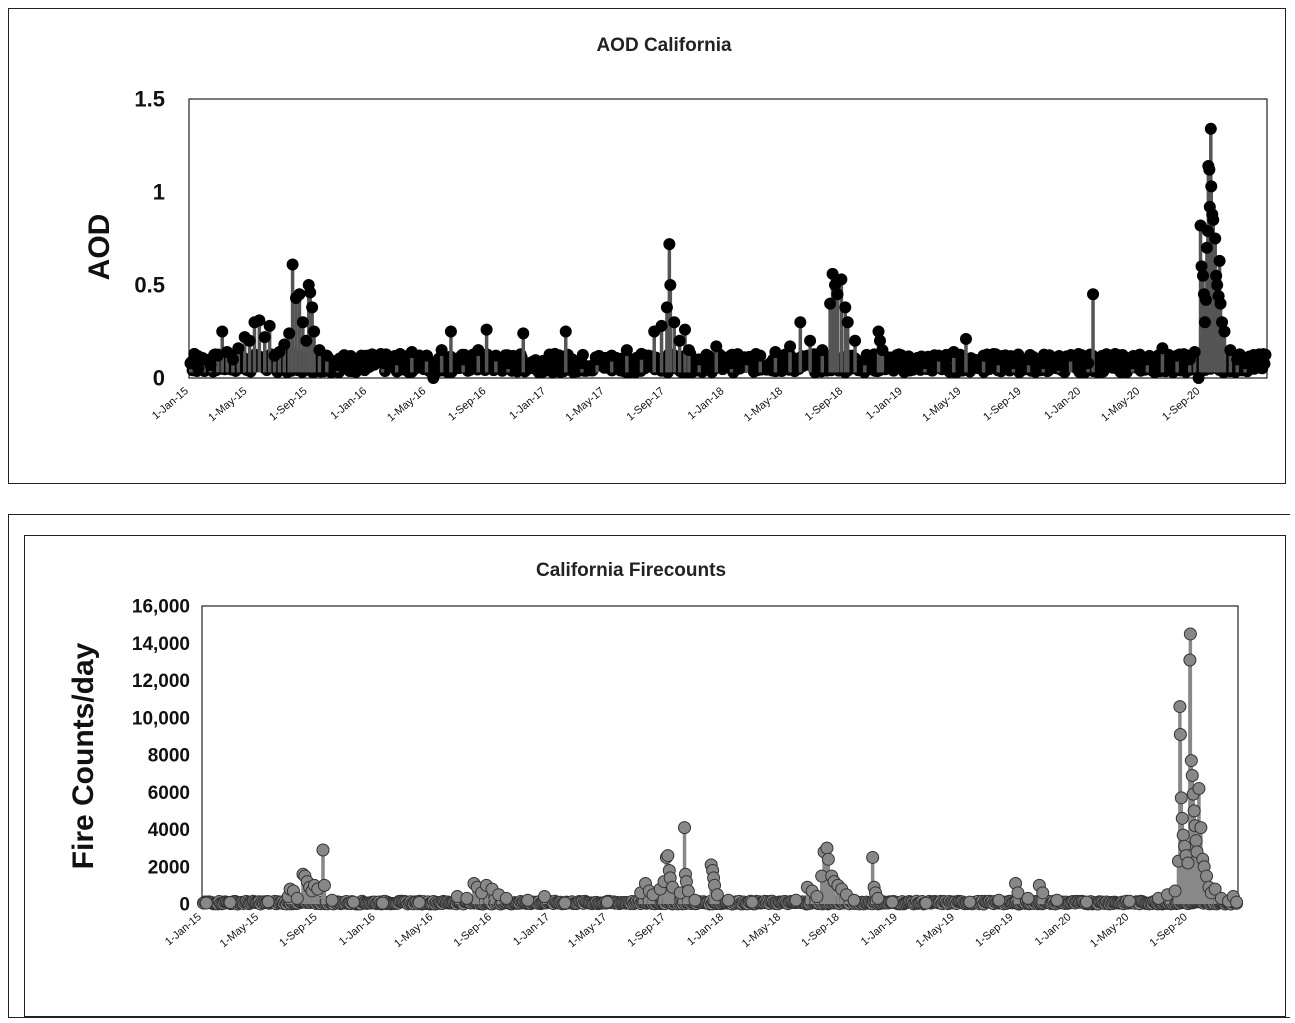 The height and width of the screenshot is (1023, 1295). Describe the element at coordinates (169, 830) in the screenshot. I see `fire-y-tick-label: 4000` at that location.